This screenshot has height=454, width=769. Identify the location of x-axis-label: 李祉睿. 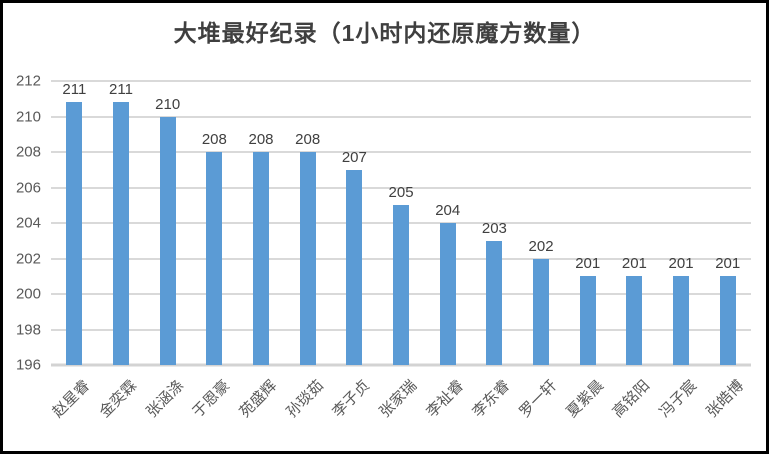
(445, 399).